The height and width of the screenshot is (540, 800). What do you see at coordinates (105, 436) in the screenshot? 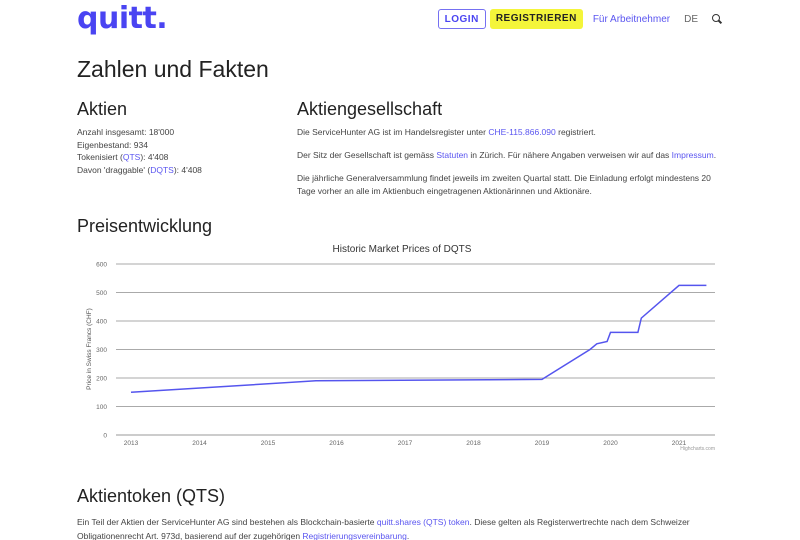
I see `y-tick-label: 0` at bounding box center [105, 436].